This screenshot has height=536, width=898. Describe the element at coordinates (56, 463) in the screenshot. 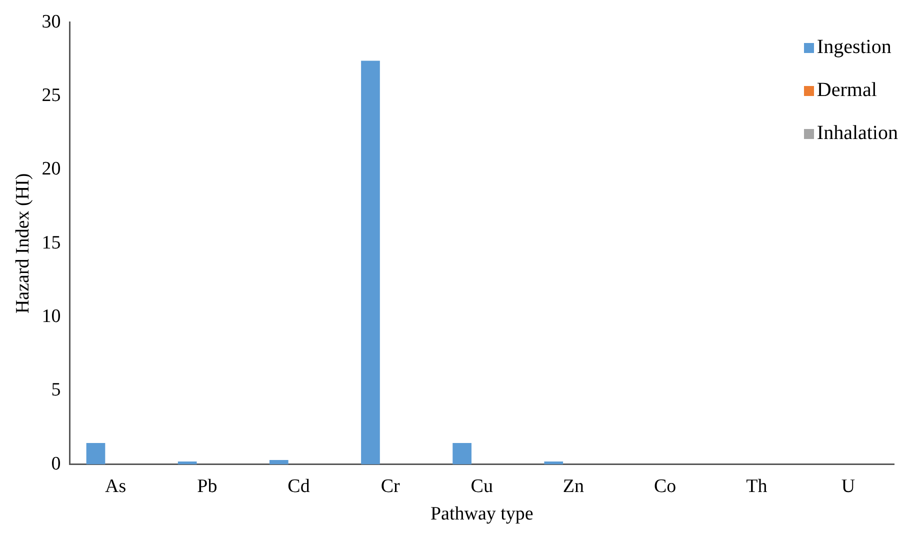

I see `y-tick-label: 0` at that location.